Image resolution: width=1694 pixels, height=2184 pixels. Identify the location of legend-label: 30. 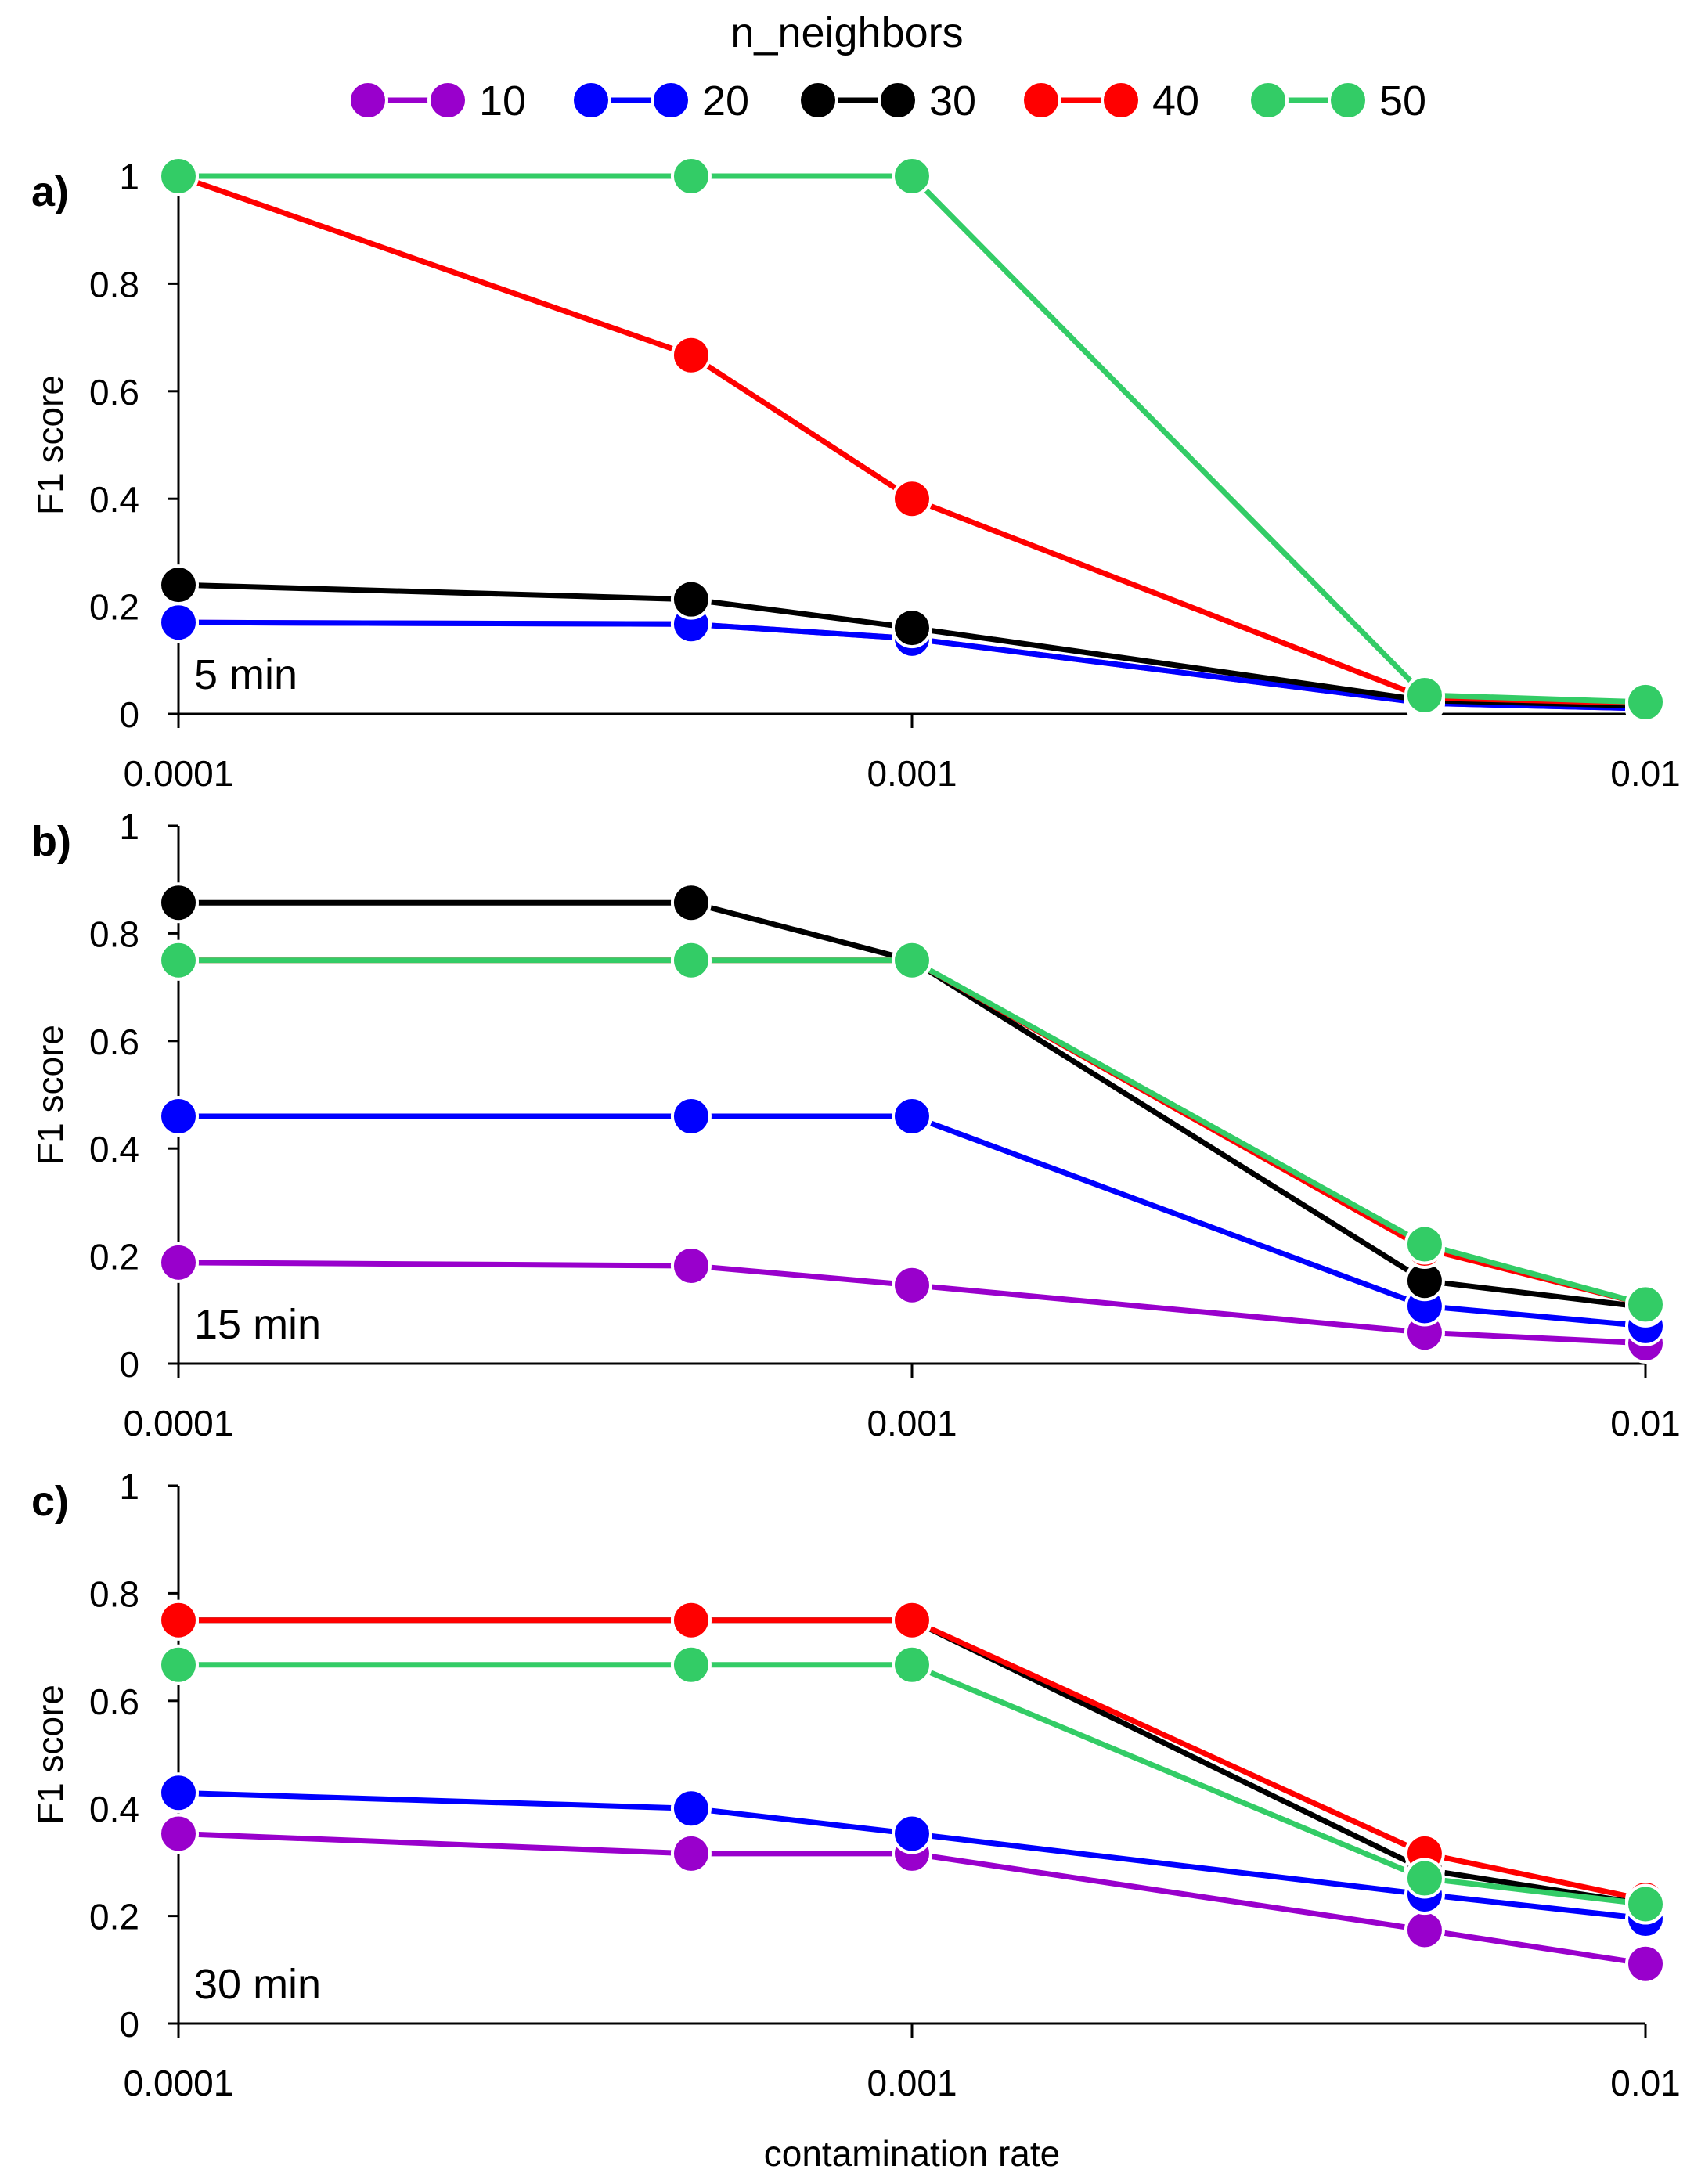
(952, 100).